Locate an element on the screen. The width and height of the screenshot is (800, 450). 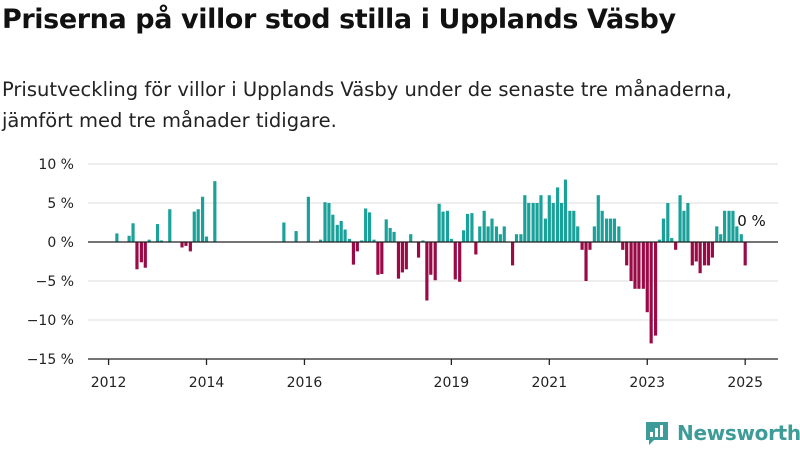
x-tick-label: 2023 is located at coordinates (647, 383).